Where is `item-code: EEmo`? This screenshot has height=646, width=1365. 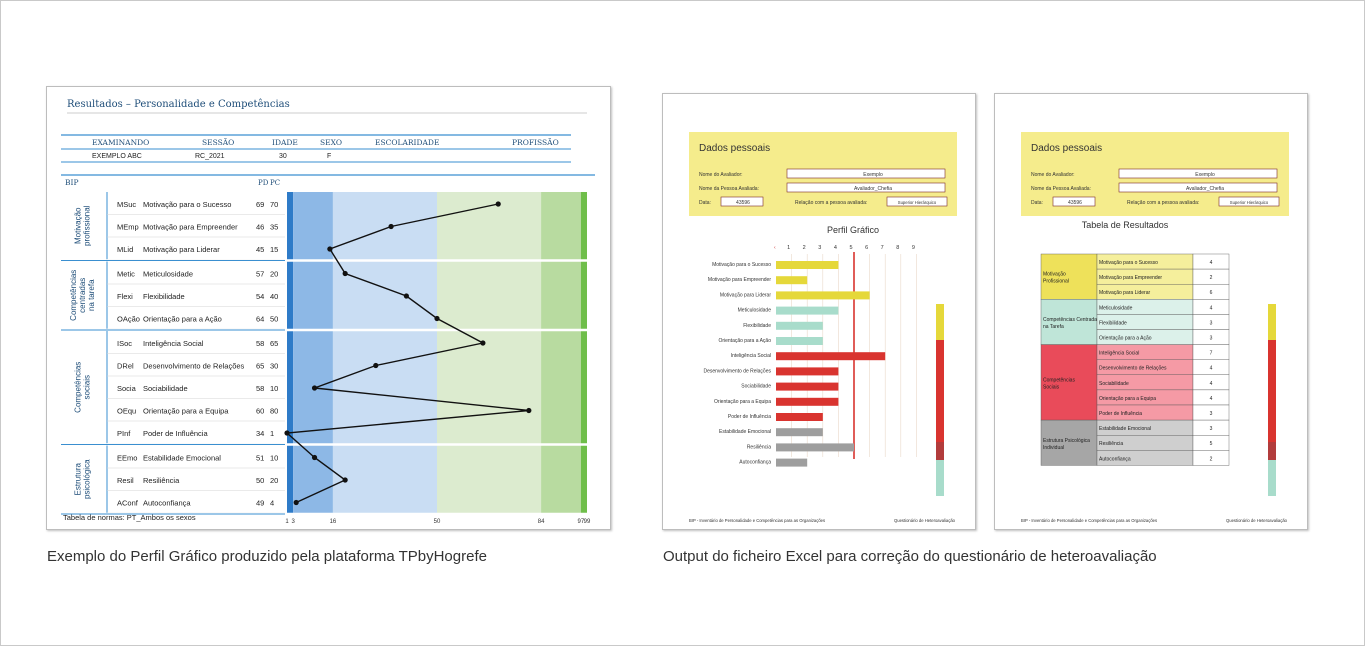 item-code: EEmo is located at coordinates (127, 458).